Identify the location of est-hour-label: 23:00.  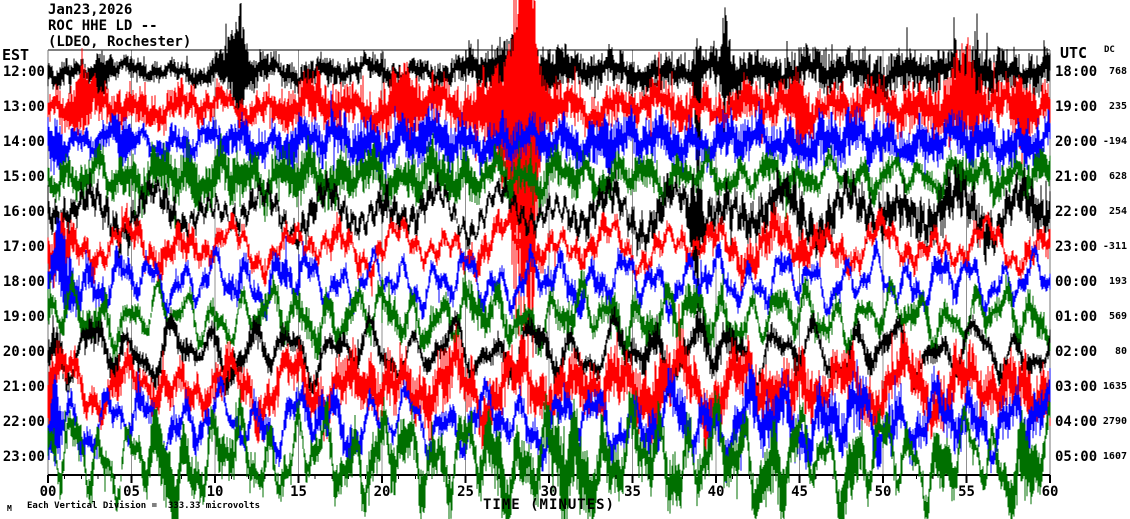
(23, 456).